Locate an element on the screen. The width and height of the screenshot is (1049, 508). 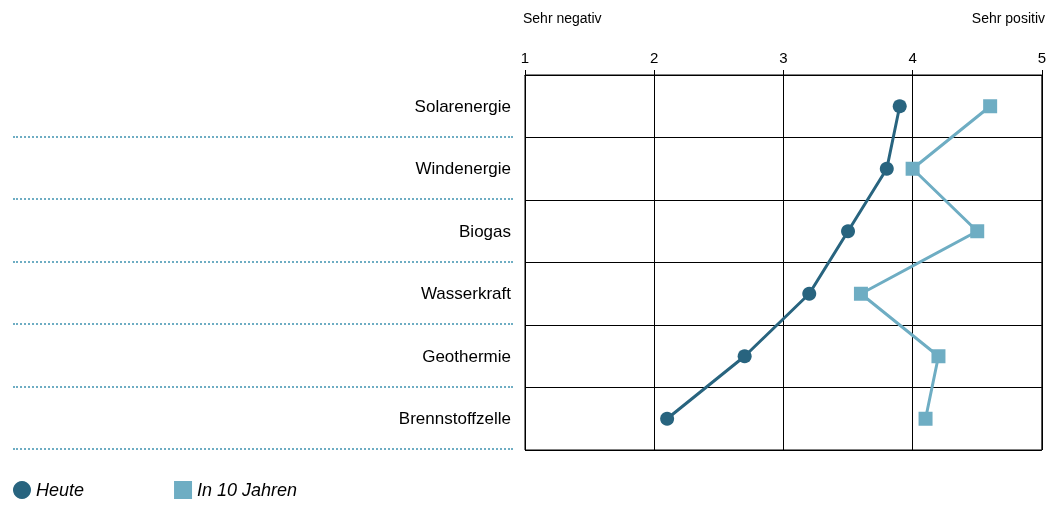
y-tick-label: Wasserkraft is located at coordinates (466, 294).